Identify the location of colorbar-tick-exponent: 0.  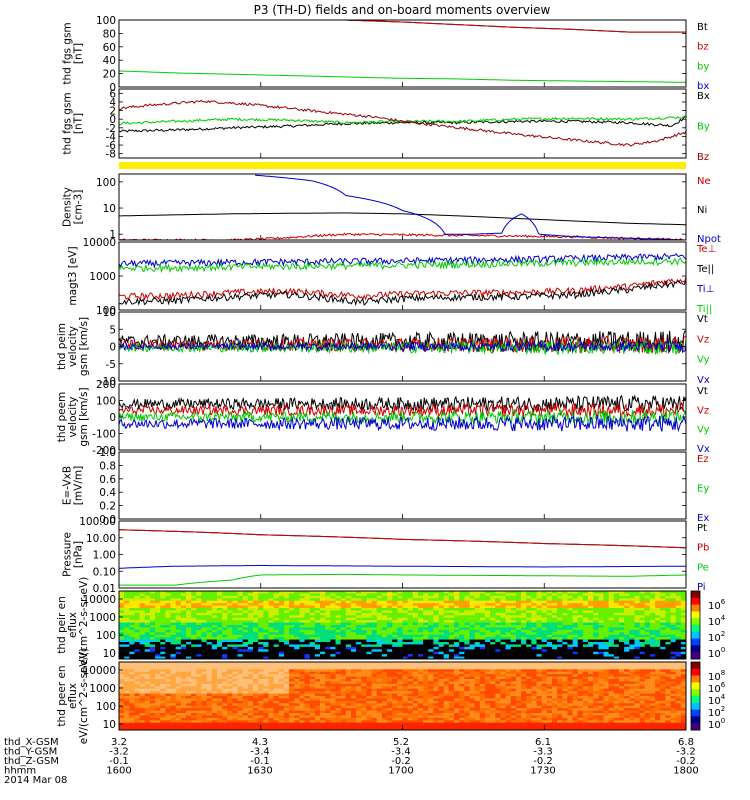
(723, 650).